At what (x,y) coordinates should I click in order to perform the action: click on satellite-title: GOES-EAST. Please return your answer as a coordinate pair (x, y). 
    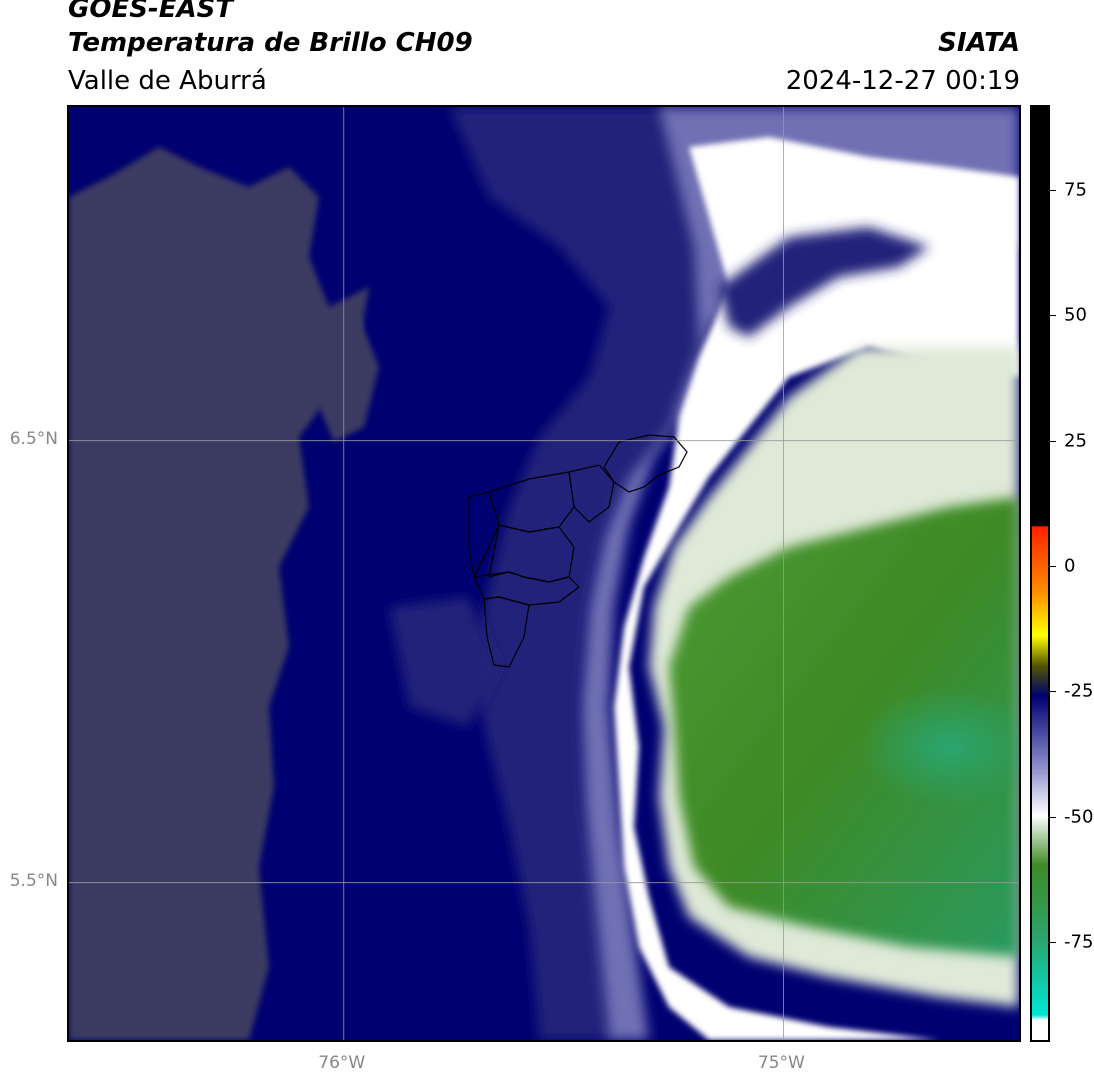
    Looking at the image, I should click on (151, 12).